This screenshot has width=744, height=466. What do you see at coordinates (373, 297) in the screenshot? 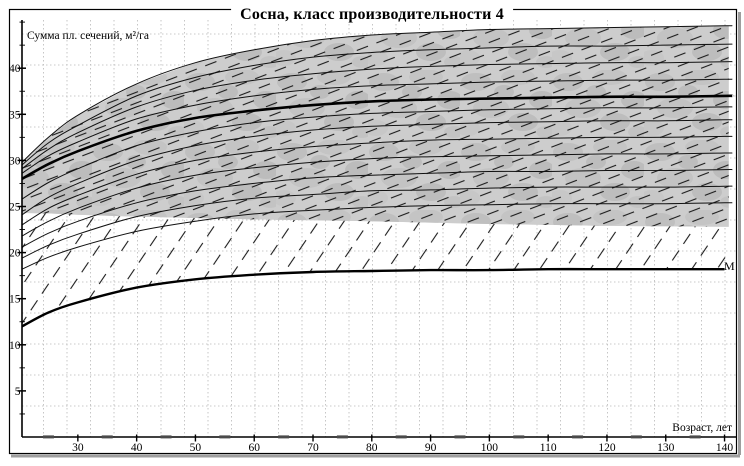
I see `minimum-curve-m` at bounding box center [373, 297].